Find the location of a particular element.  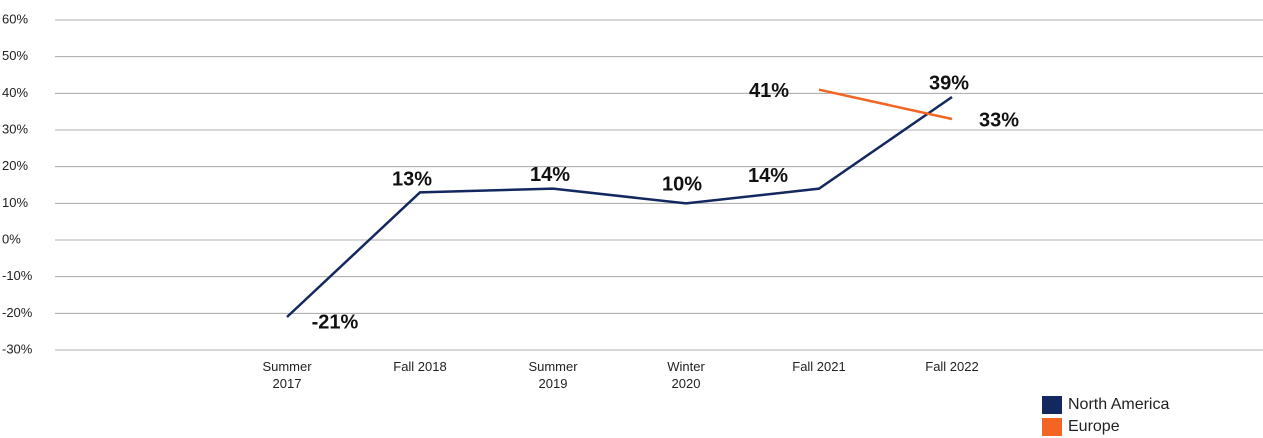

y-tick-label: 50% is located at coordinates (15, 55).